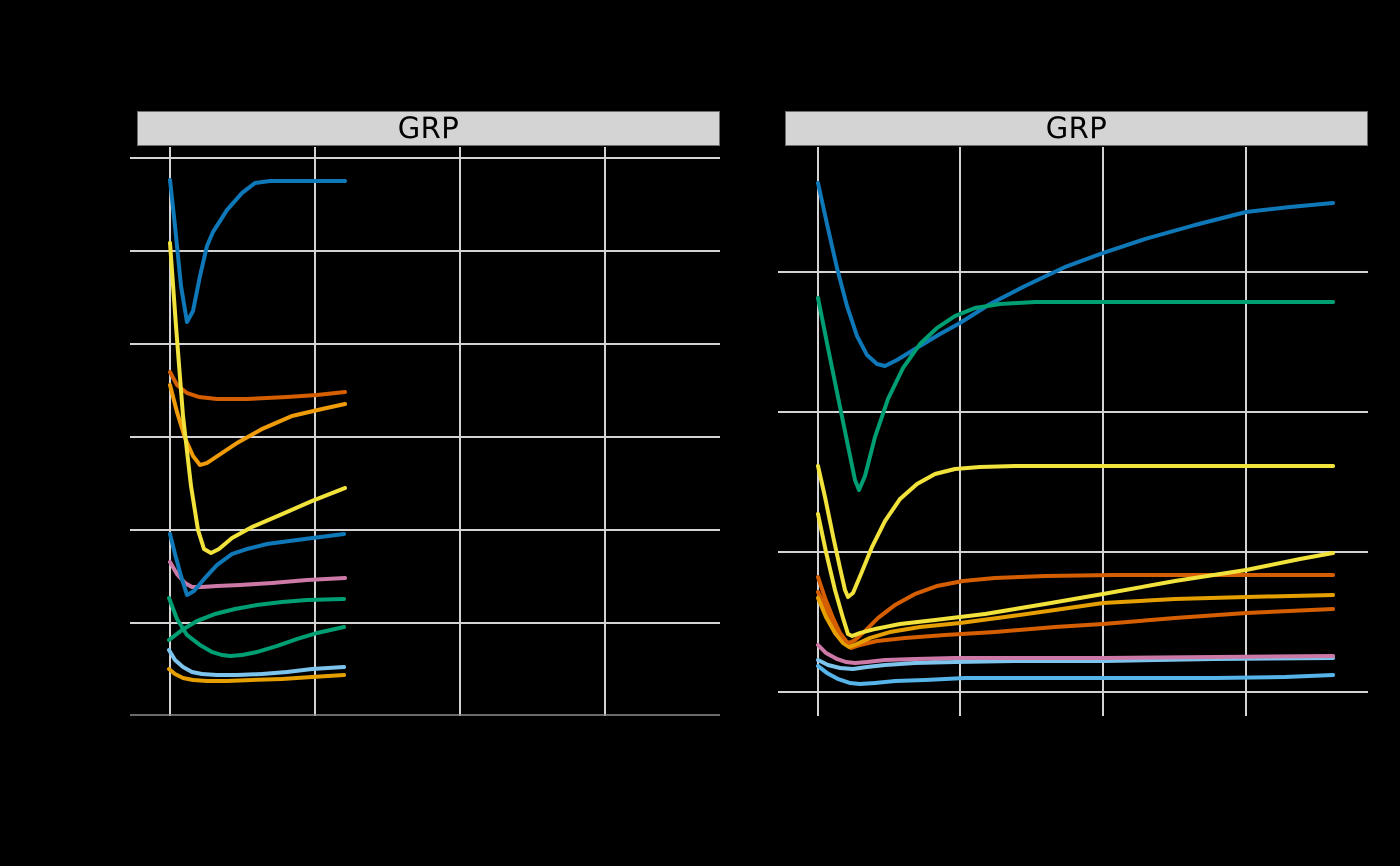 The width and height of the screenshot is (1400, 866). I want to click on series-line-green-b, so click(256, 619).